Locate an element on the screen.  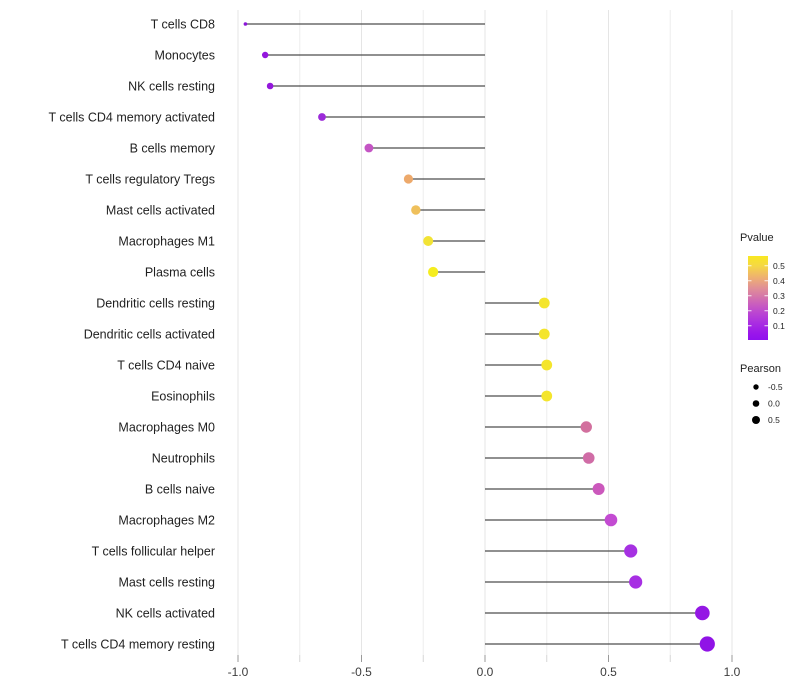
legend-pearson-label: -0.5 is located at coordinates (775, 387).